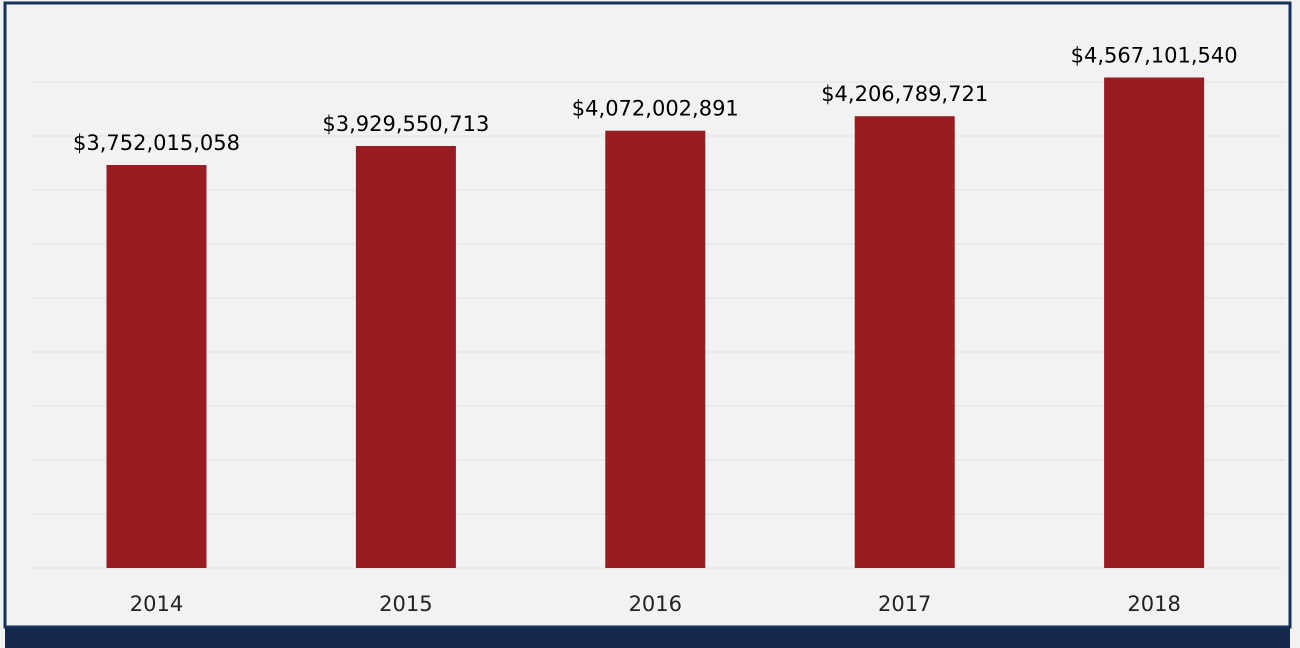 Image resolution: width=1300 pixels, height=648 pixels. I want to click on data-label-2016: $4,072,002,891, so click(655, 109).